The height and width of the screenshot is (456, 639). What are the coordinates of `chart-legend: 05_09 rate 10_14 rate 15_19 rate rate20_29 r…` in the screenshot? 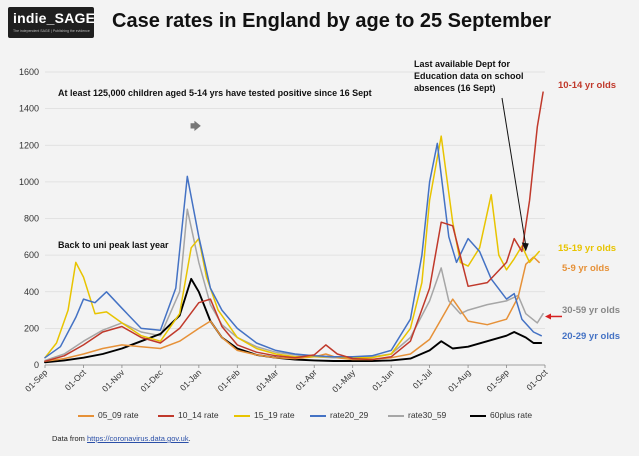 It's located at (328, 417).